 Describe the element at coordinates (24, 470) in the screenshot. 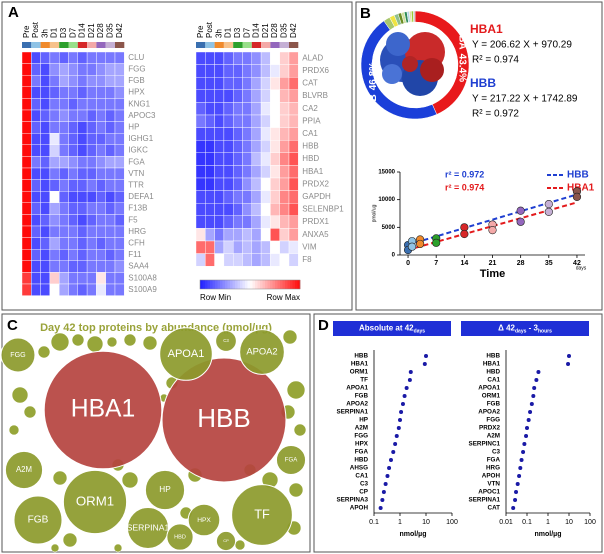

I see `bubble` at that location.